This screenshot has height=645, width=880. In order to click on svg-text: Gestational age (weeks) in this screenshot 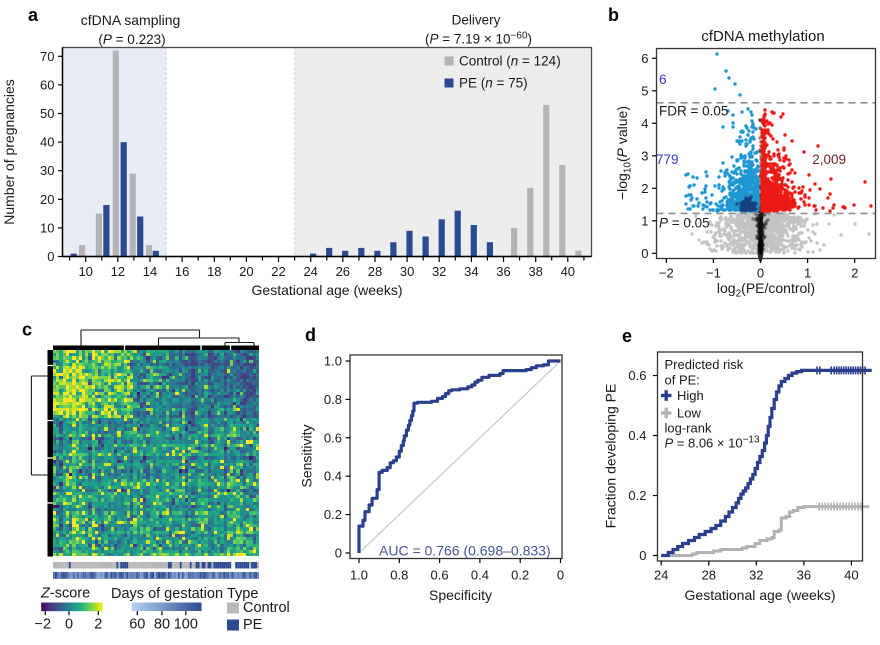, I will do `click(327, 290)`.